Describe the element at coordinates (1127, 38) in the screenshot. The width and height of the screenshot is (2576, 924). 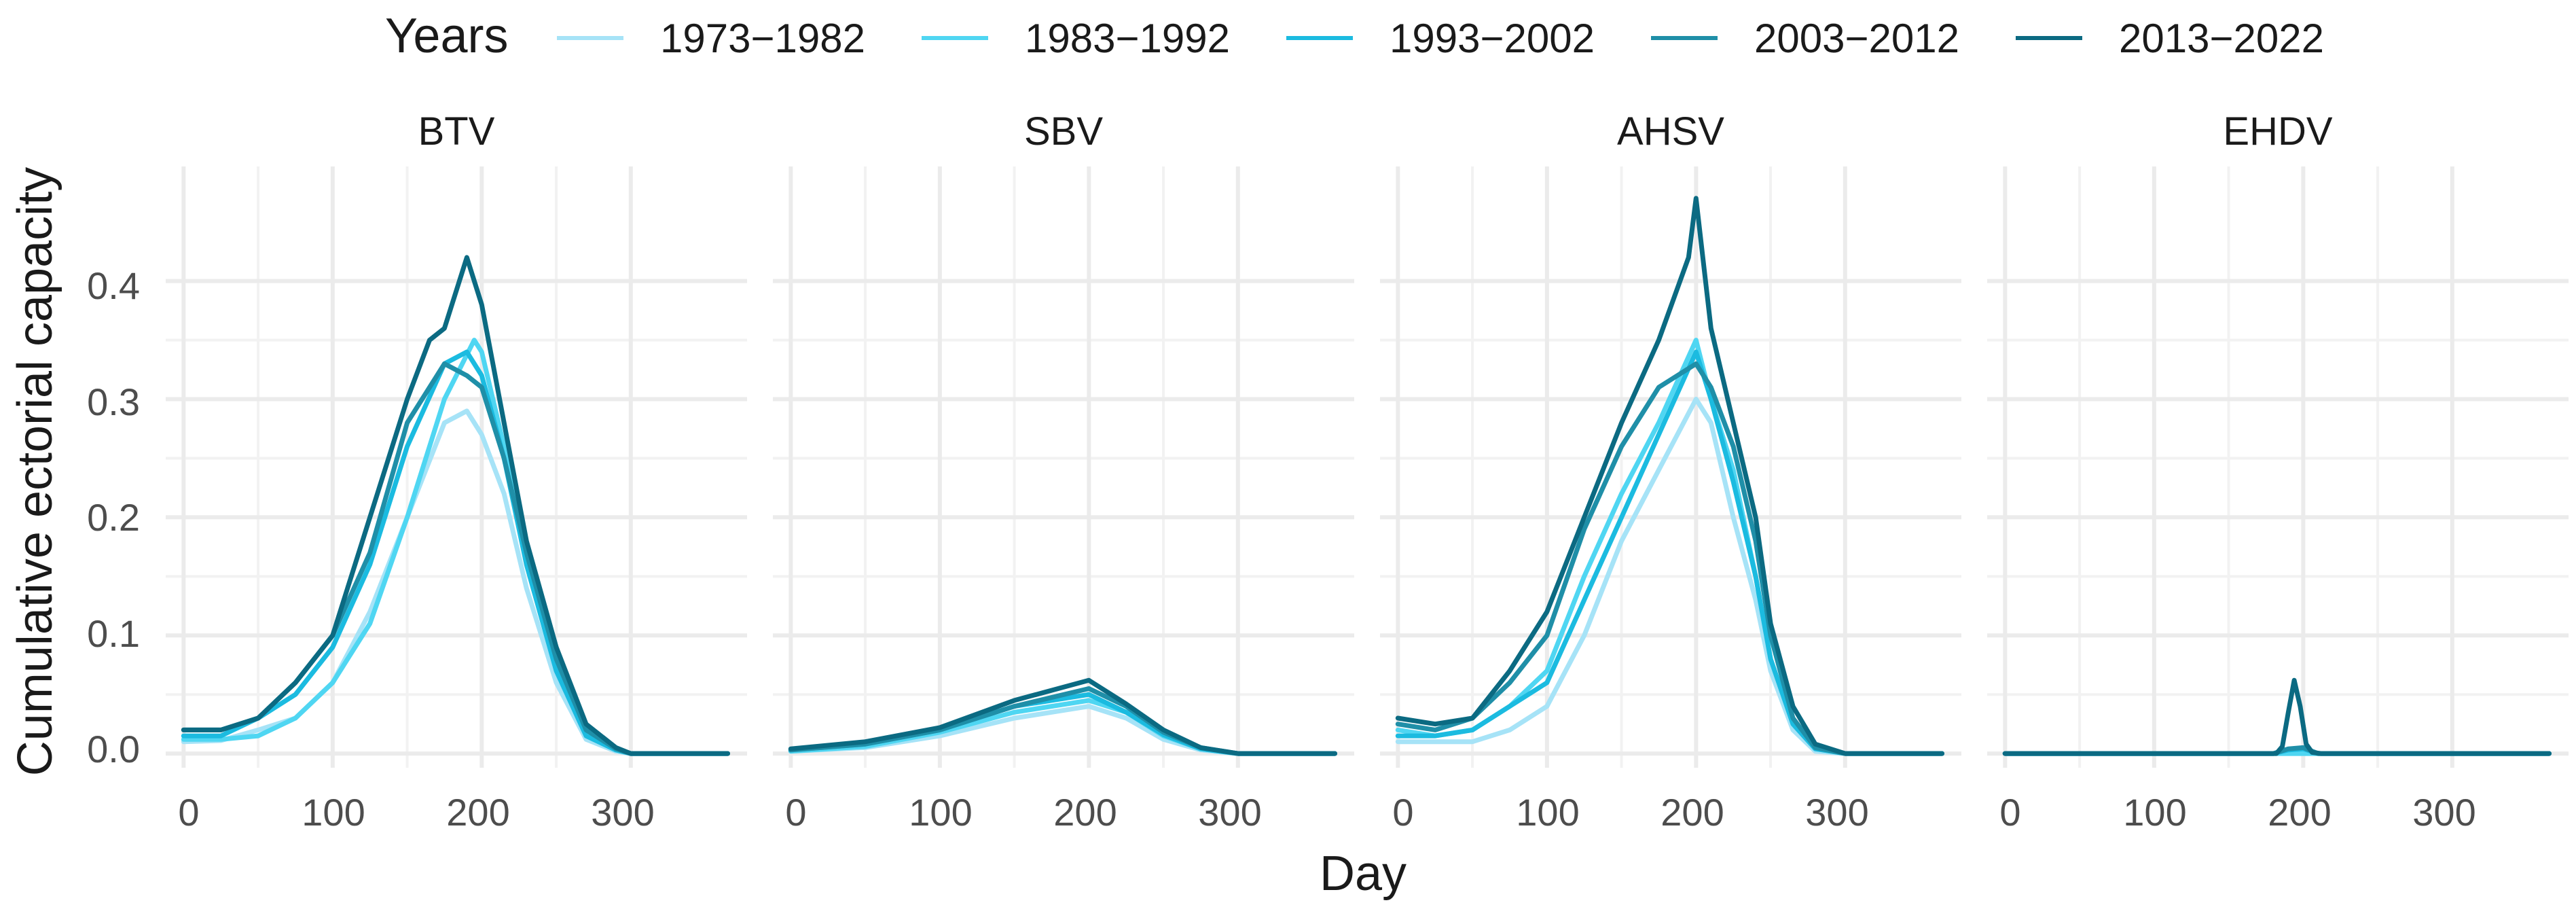
I see `legend-label: 1983−1992` at that location.